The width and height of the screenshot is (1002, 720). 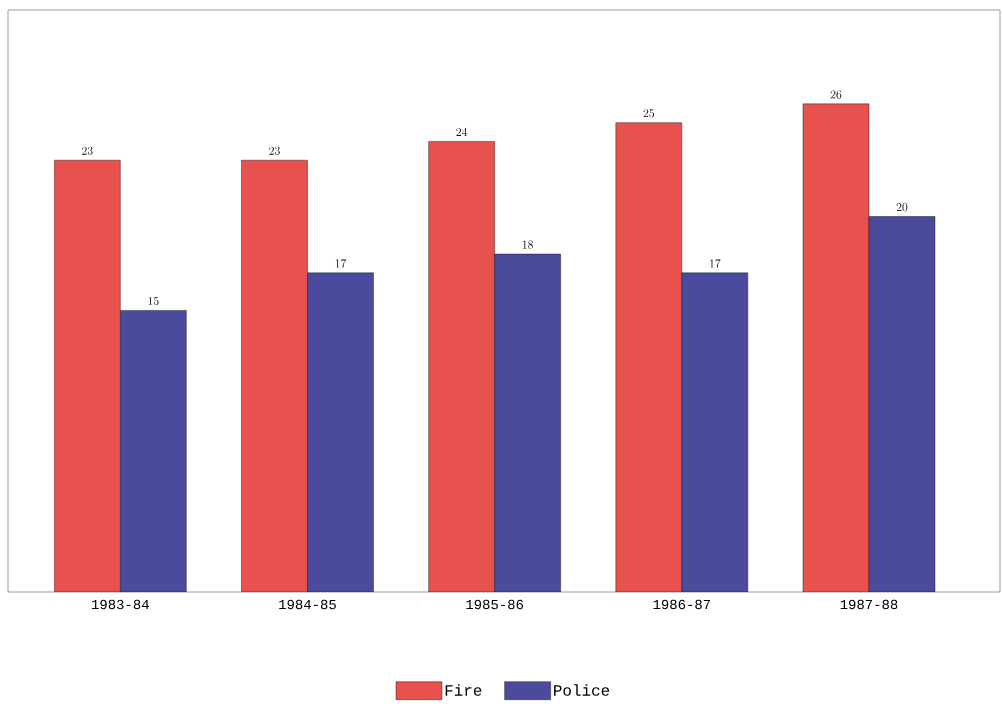 What do you see at coordinates (836, 94) in the screenshot?
I see `data-label: 26` at bounding box center [836, 94].